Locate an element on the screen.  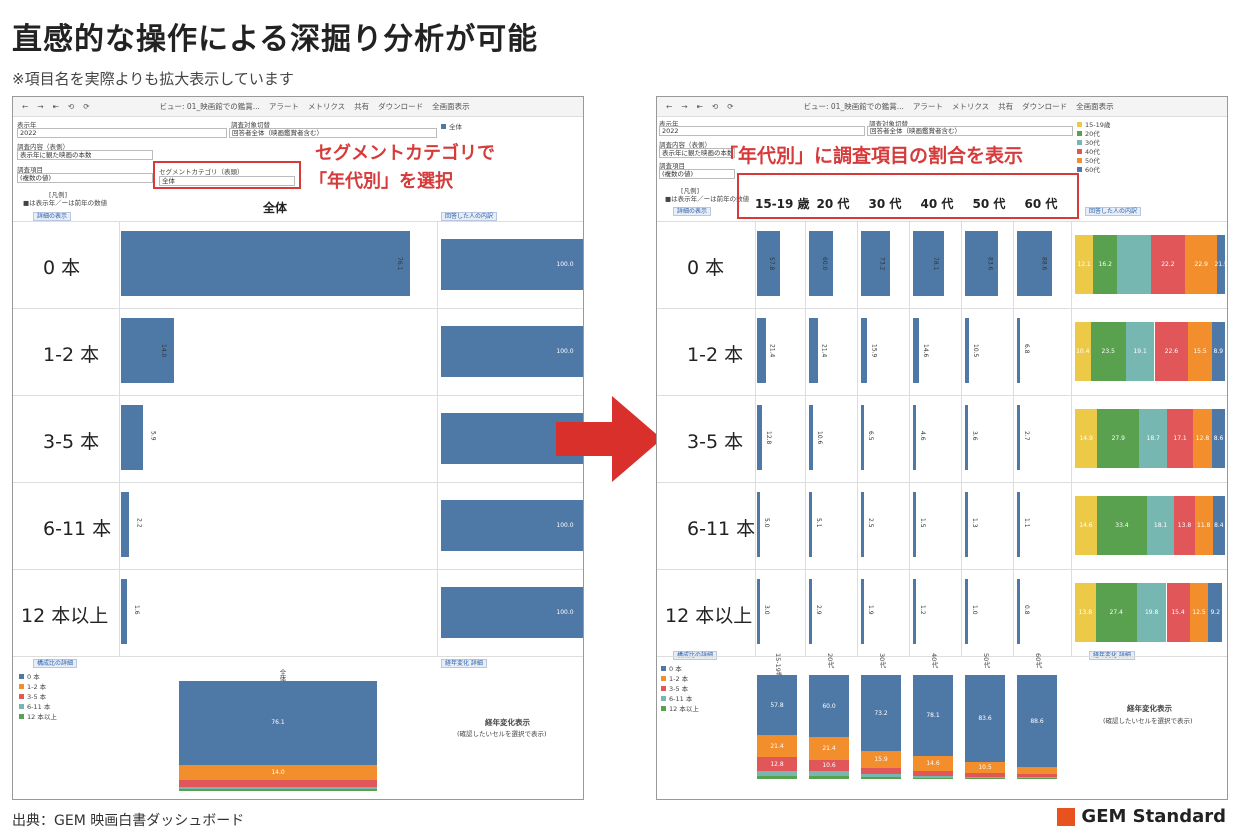
content-label: 調査内容（表側） is located at coordinates (43, 147).